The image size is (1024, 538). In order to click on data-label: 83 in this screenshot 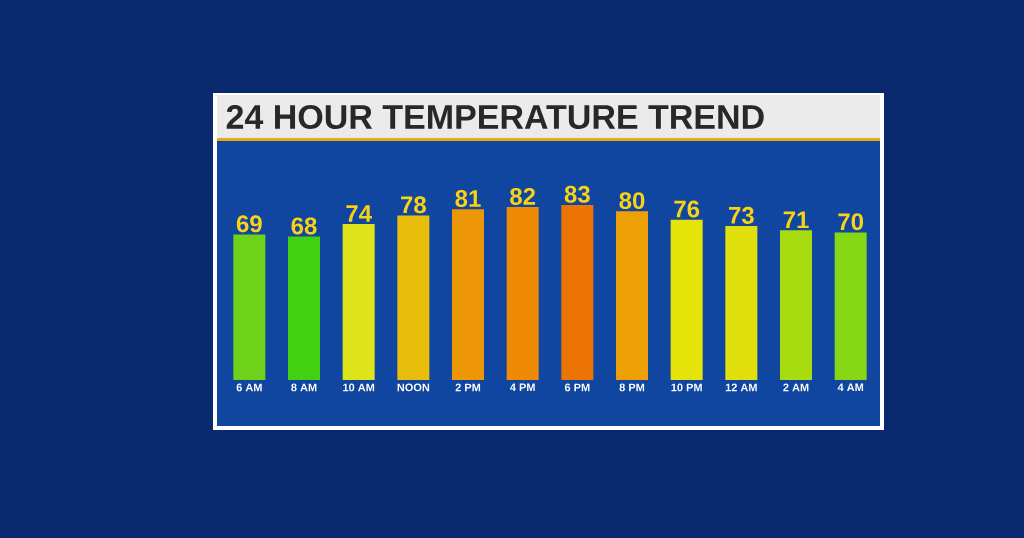, I will do `click(577, 194)`.